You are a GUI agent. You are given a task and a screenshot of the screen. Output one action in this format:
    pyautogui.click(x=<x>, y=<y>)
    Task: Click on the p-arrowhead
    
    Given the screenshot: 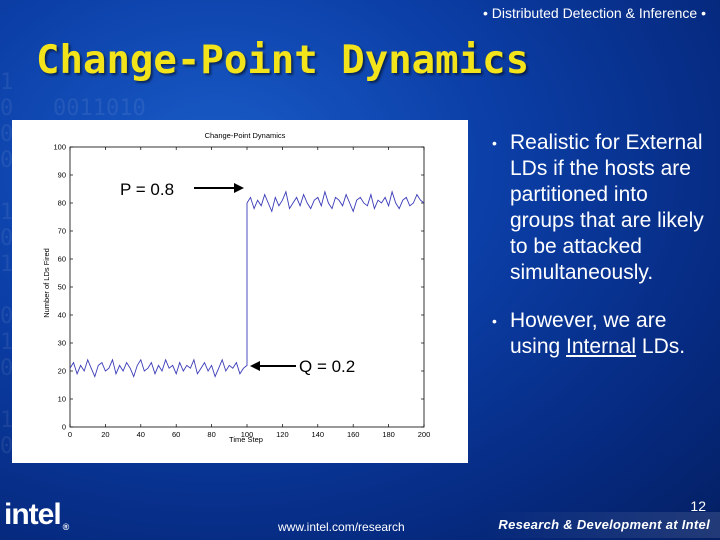 What is the action you would take?
    pyautogui.click(x=239, y=188)
    